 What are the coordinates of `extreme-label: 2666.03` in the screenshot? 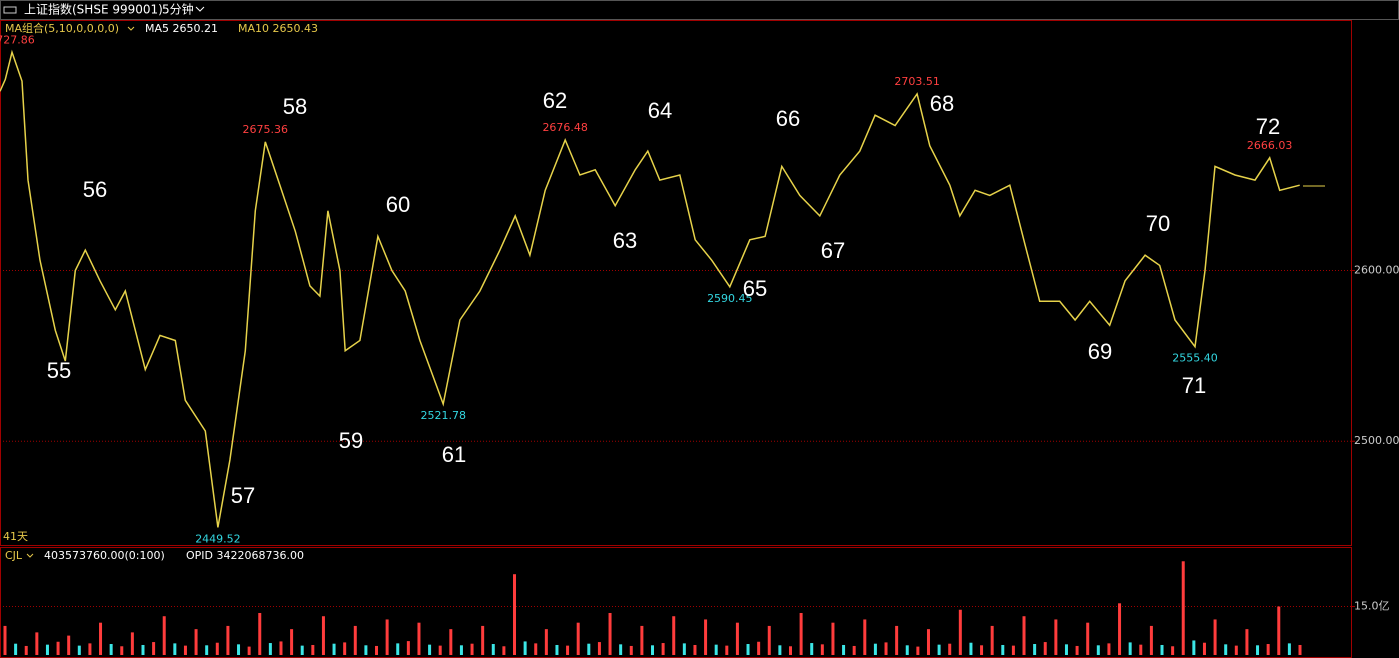 It's located at (1270, 145).